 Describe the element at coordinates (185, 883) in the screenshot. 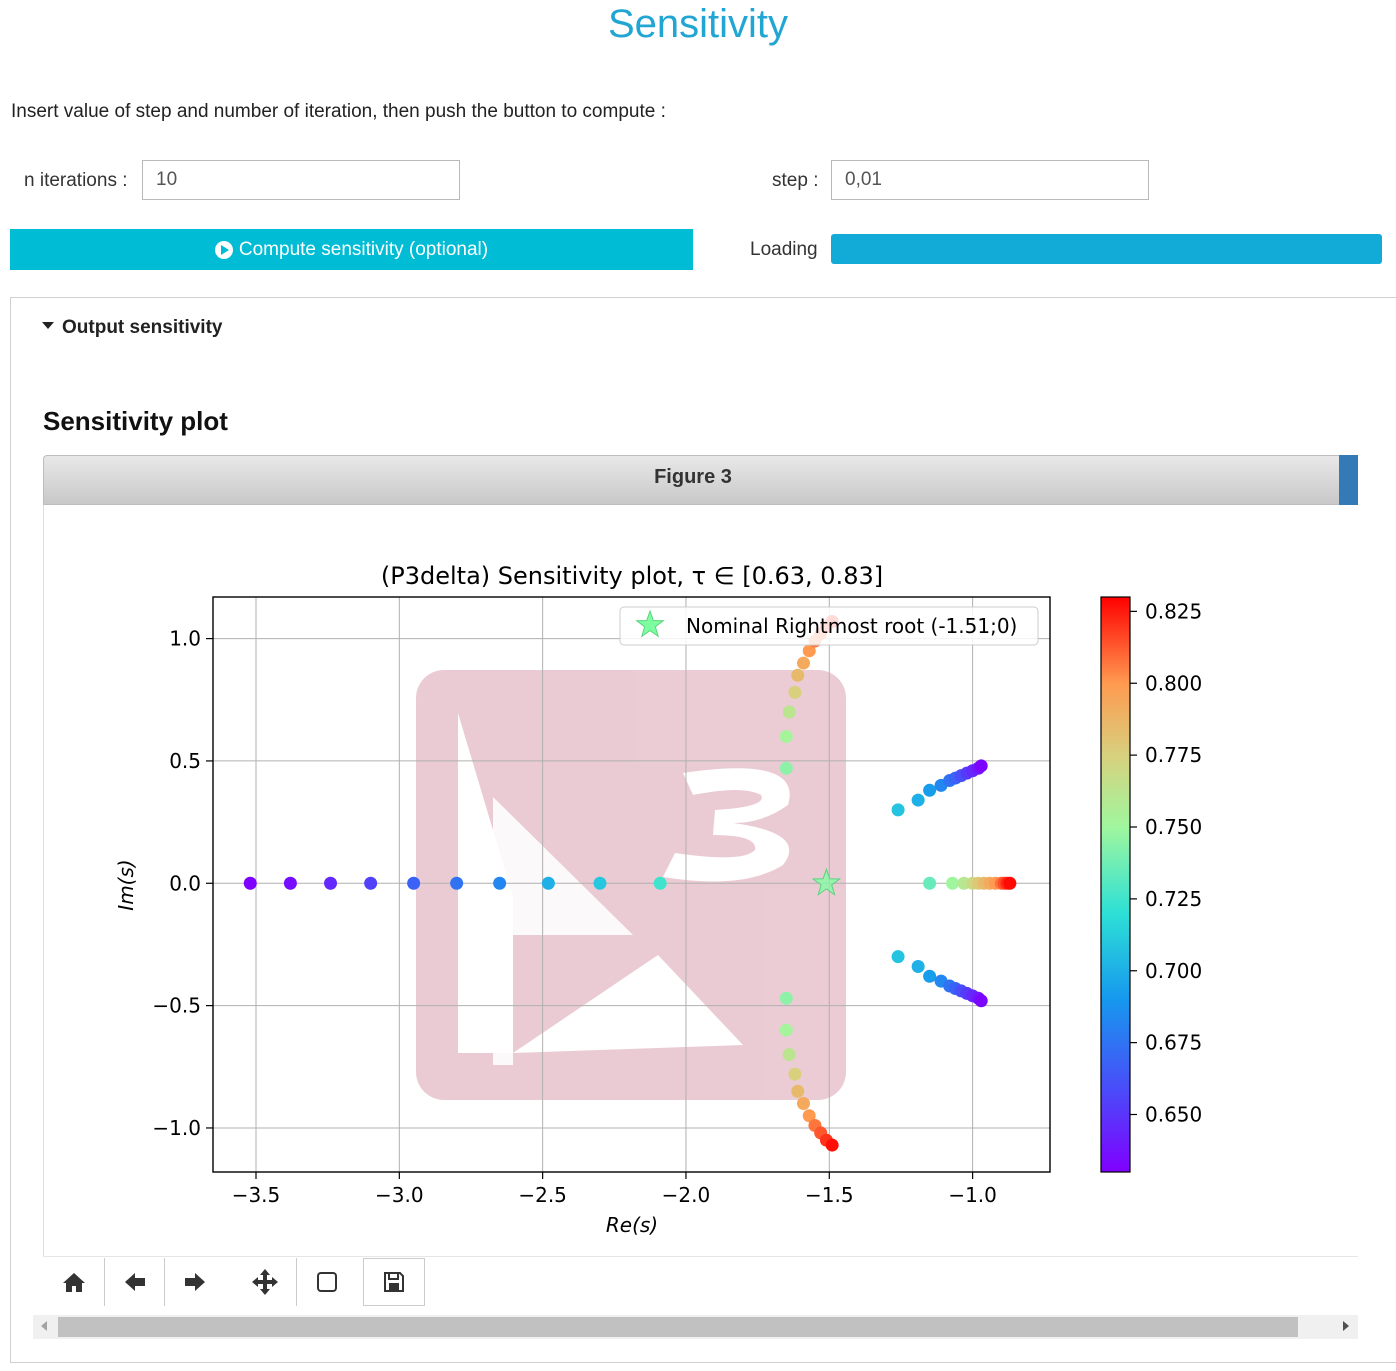

I see `y-tick-label: 0.0` at that location.